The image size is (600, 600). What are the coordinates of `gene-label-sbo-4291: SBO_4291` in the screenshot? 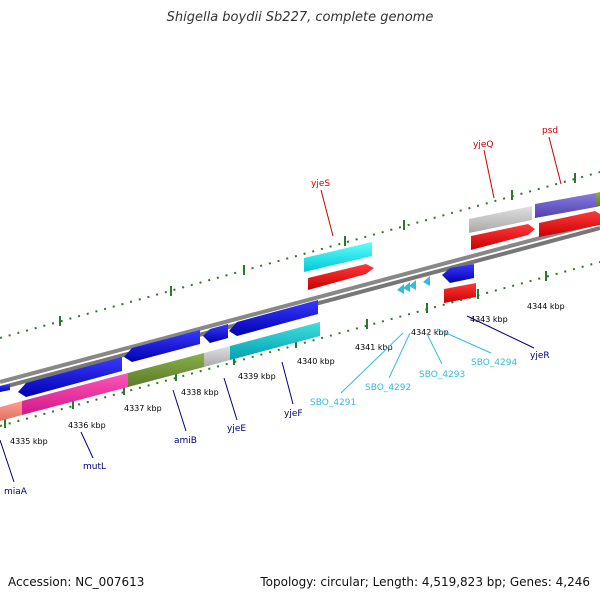 It's located at (333, 403).